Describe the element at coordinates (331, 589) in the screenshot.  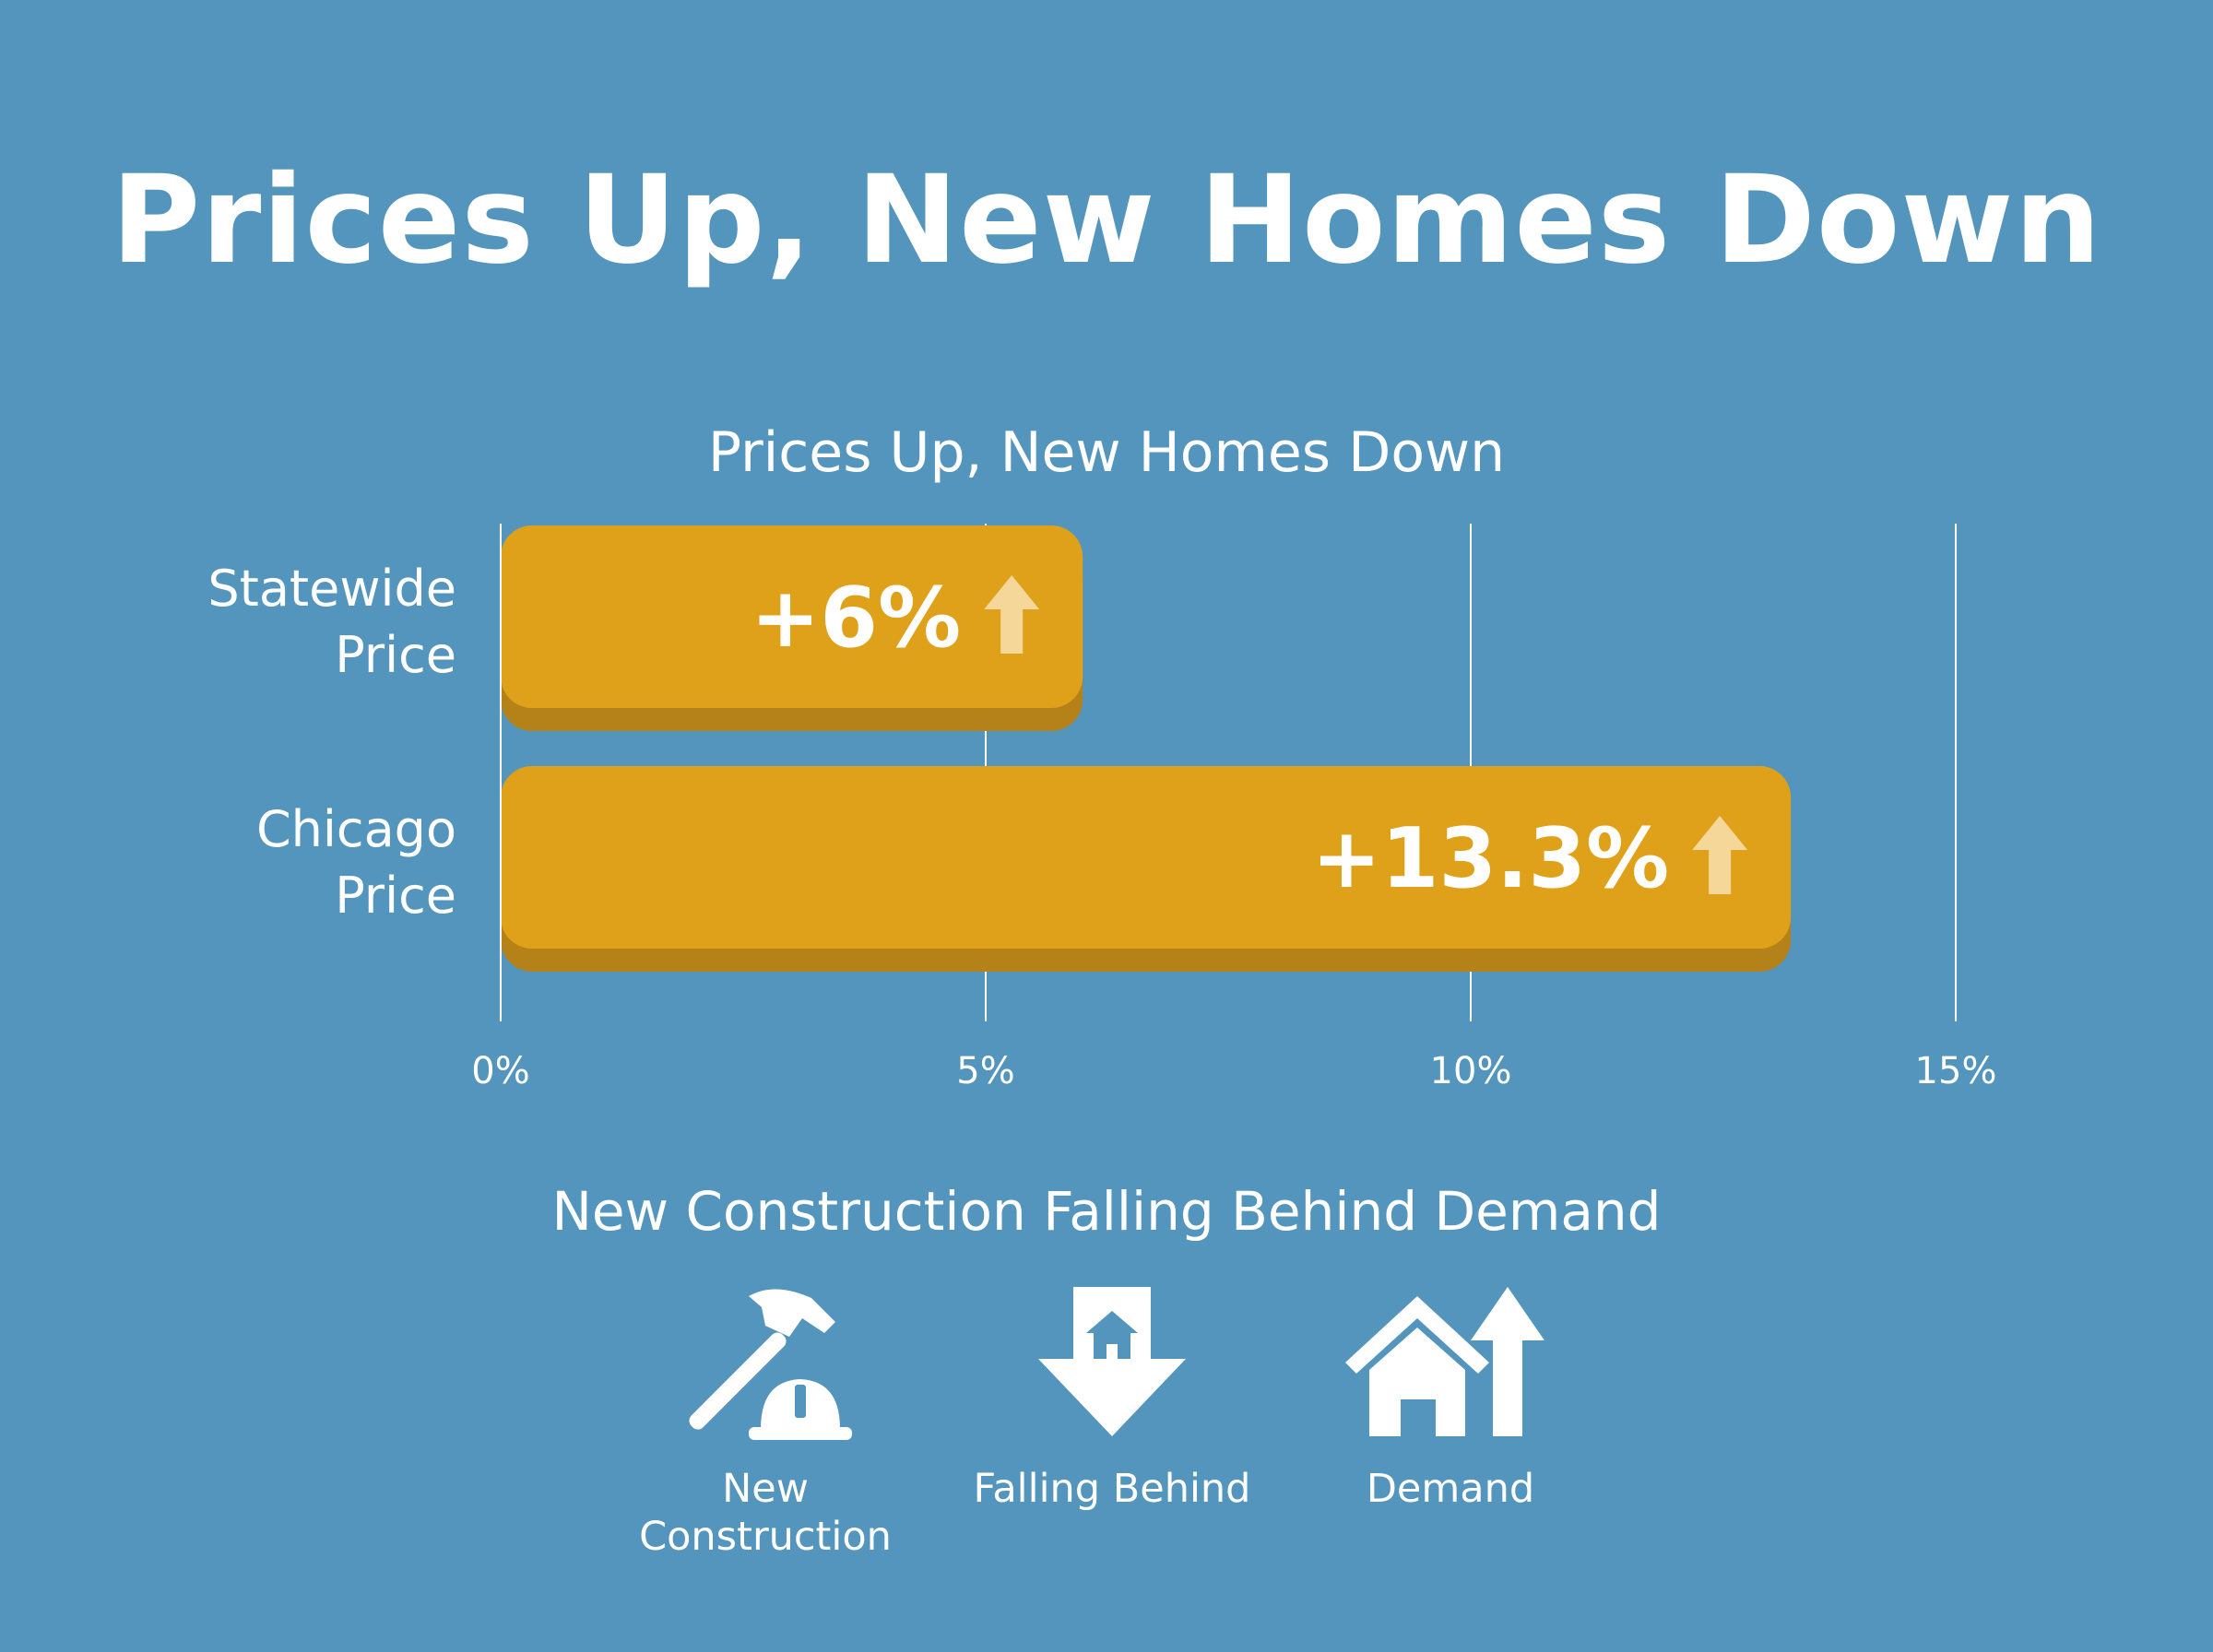
I see `category-label: Statewide` at that location.